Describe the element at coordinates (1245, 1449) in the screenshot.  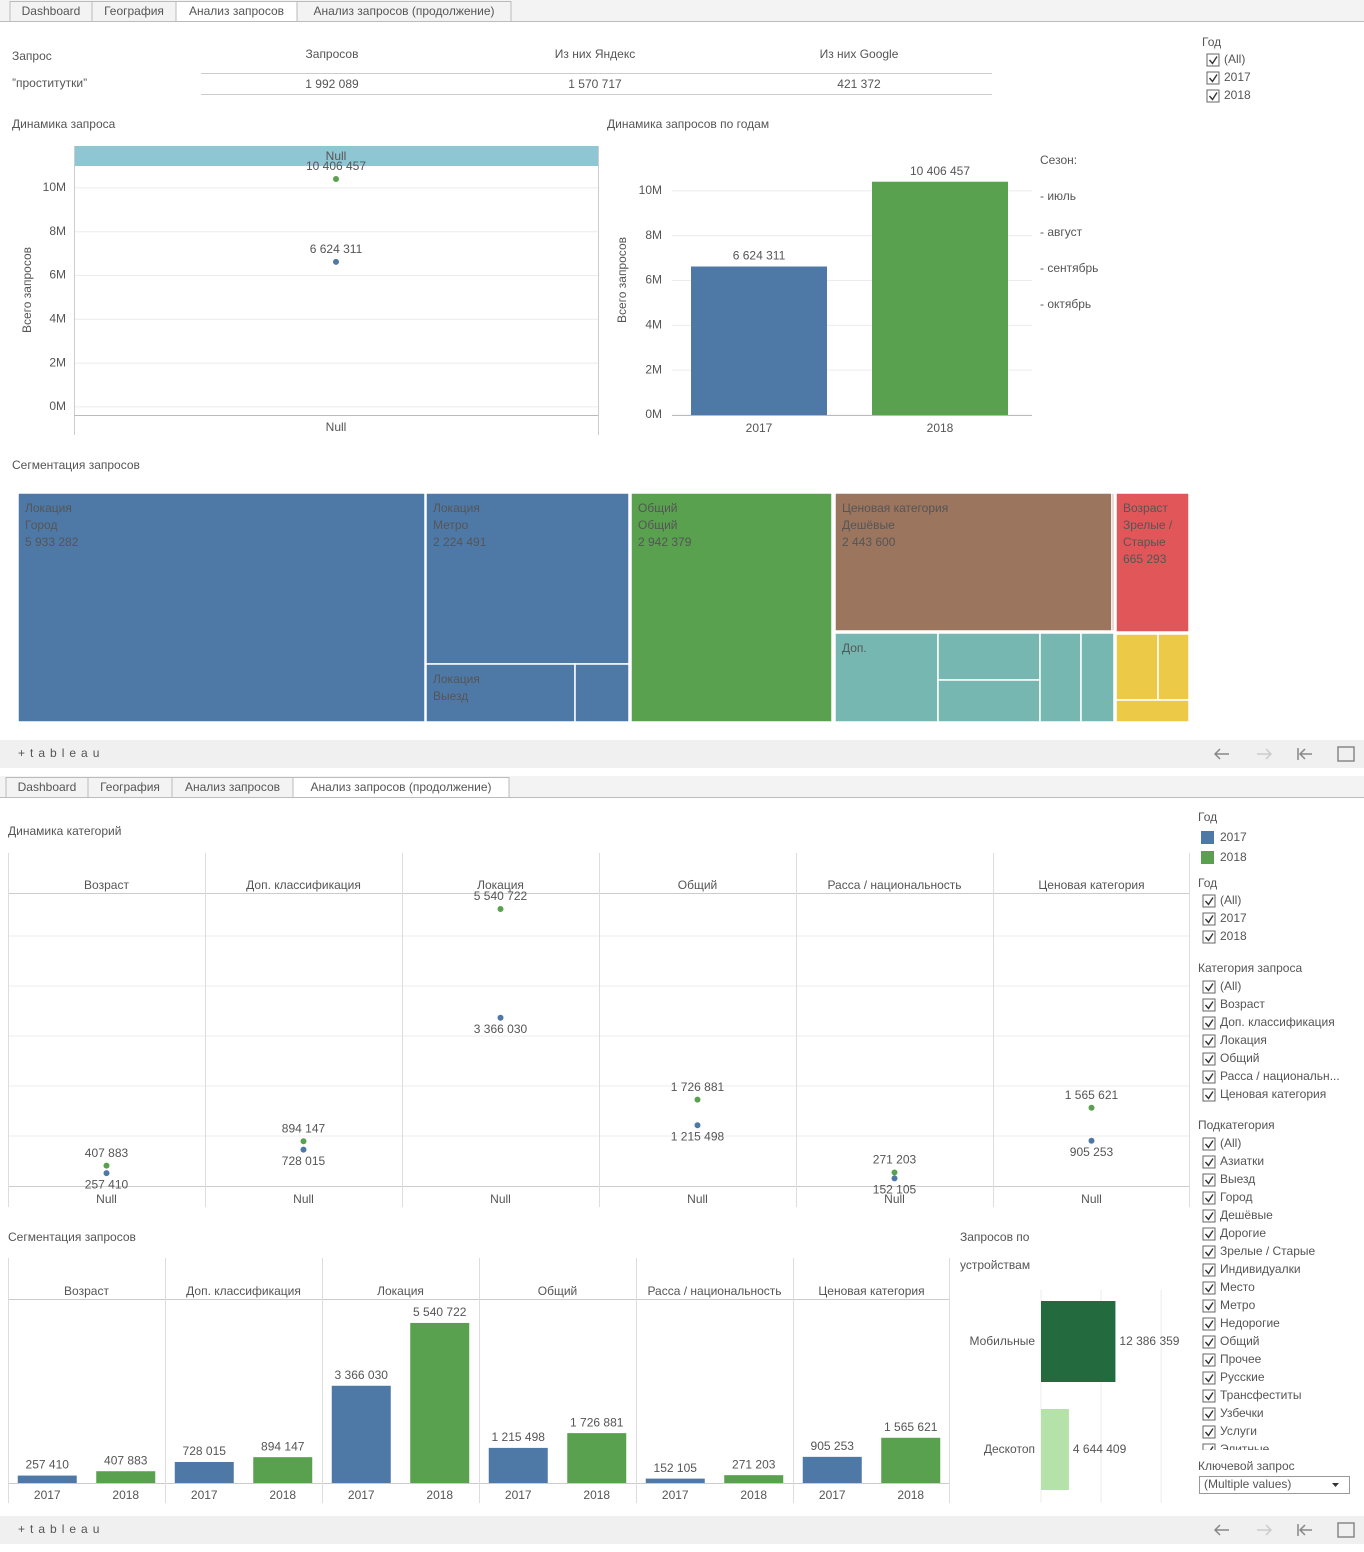
I see `filter-item: Элитные` at that location.